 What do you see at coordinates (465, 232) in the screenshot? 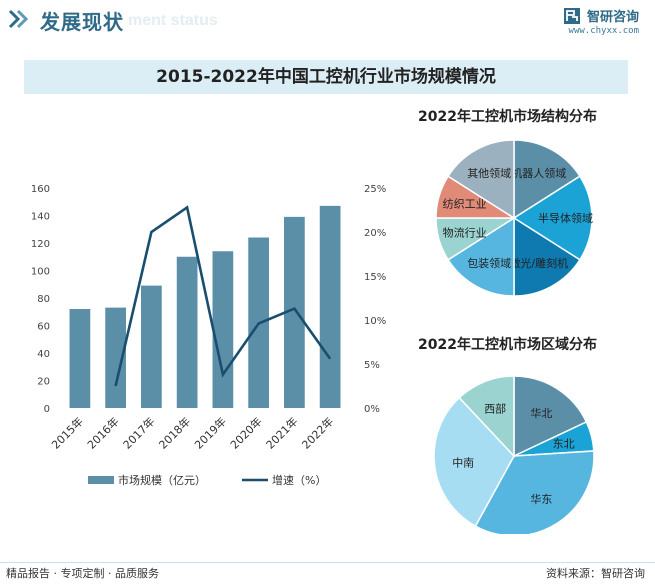
I see `pie-slice-label: 物流行业` at bounding box center [465, 232].